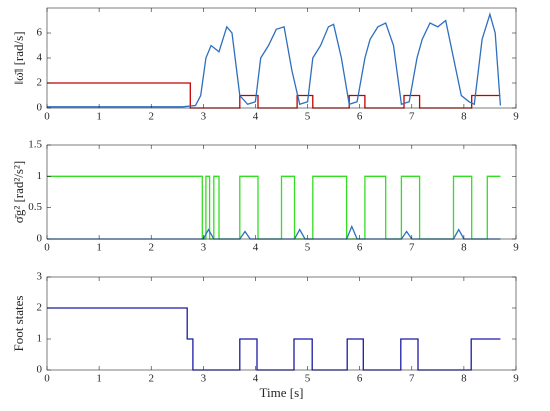  I want to click on y-tick-label: 0.5, so click(35, 207).